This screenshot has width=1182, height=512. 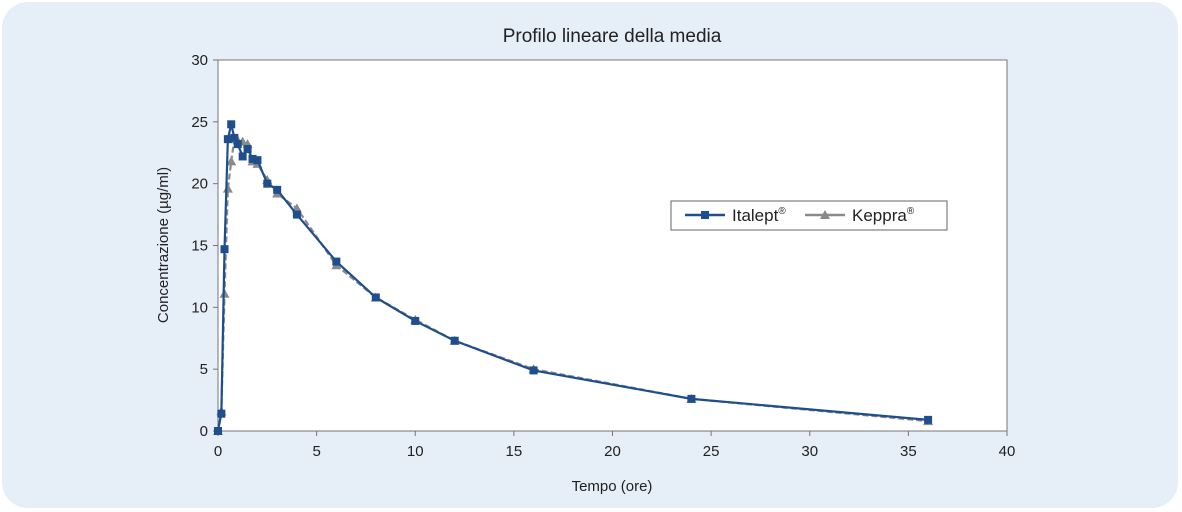 What do you see at coordinates (612, 486) in the screenshot?
I see `x-axis-label: Tempo (ore)` at bounding box center [612, 486].